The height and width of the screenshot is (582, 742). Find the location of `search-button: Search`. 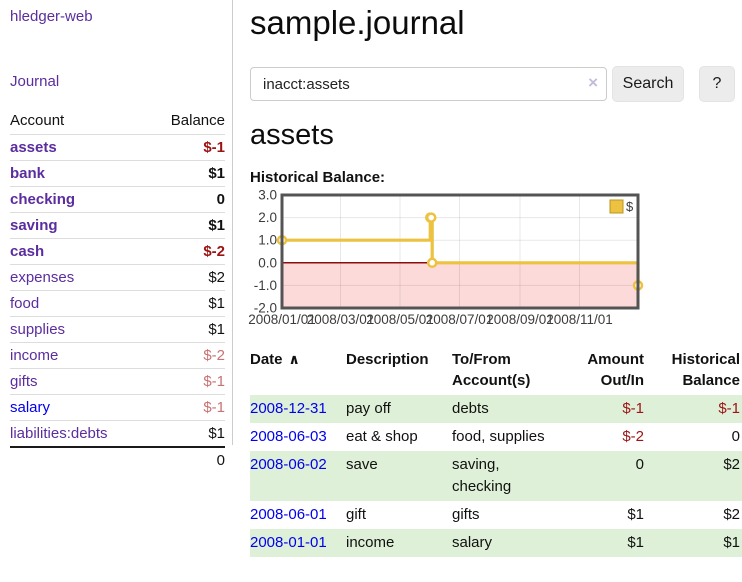

search-button: Search is located at coordinates (648, 84).